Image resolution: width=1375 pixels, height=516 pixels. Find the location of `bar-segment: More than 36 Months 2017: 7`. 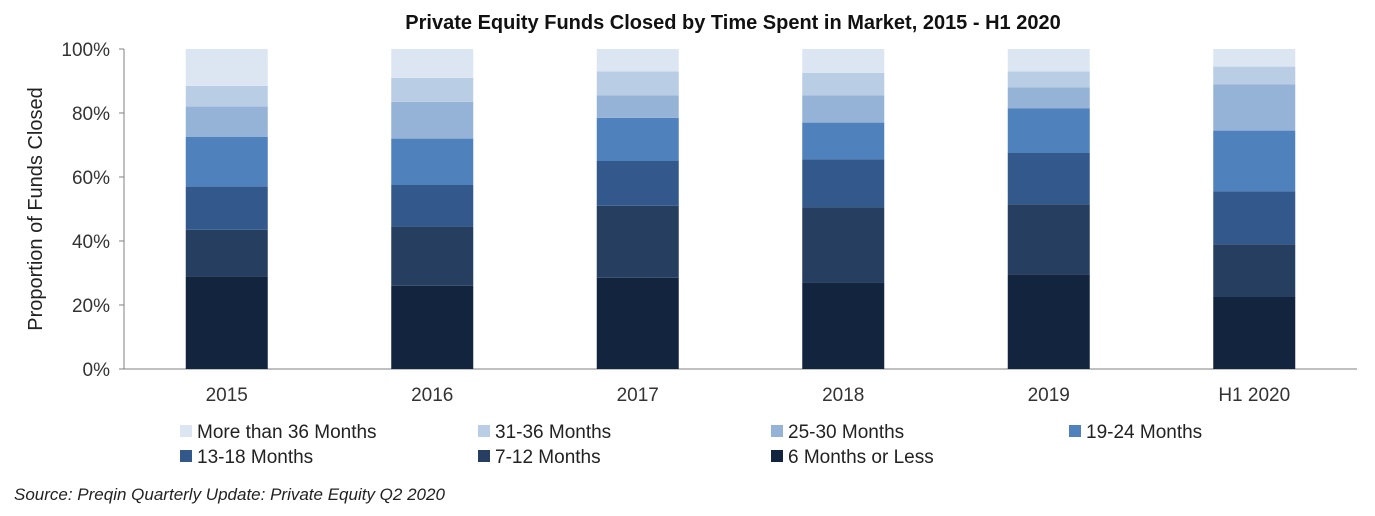

bar-segment: More than 36 Months 2017: 7 is located at coordinates (637, 60).